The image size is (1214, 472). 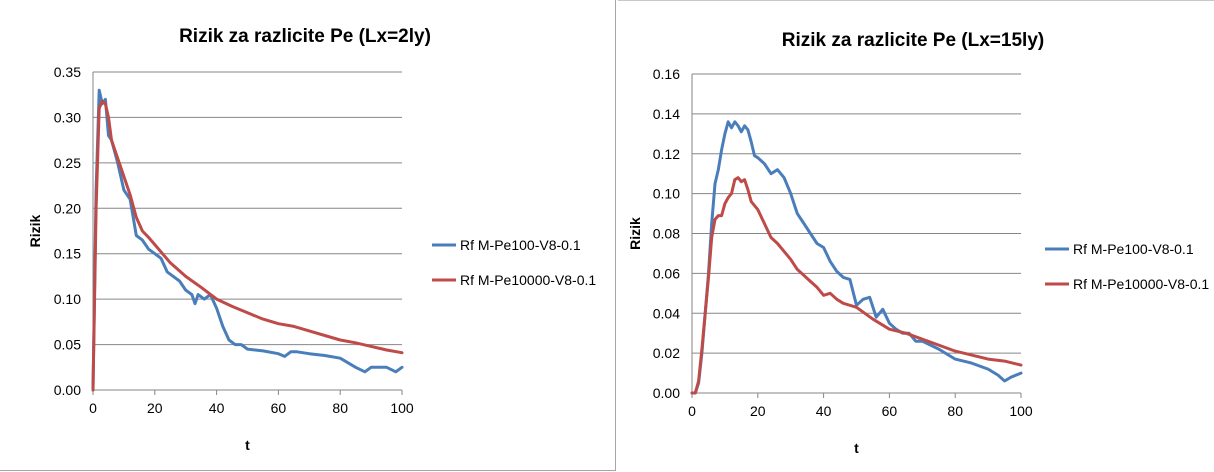 I want to click on y-tick-label: 0.04, so click(x=666, y=313).